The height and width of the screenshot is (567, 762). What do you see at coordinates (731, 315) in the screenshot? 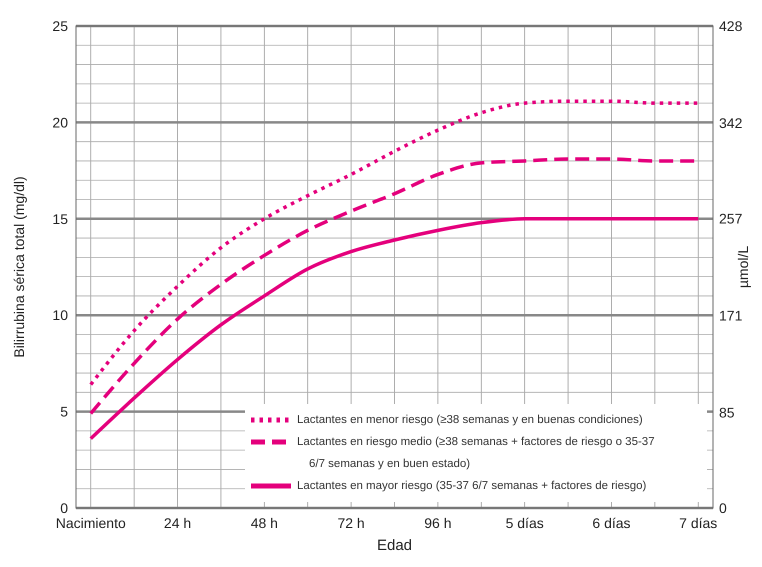
I see `y2-tick-label: 171` at bounding box center [731, 315].